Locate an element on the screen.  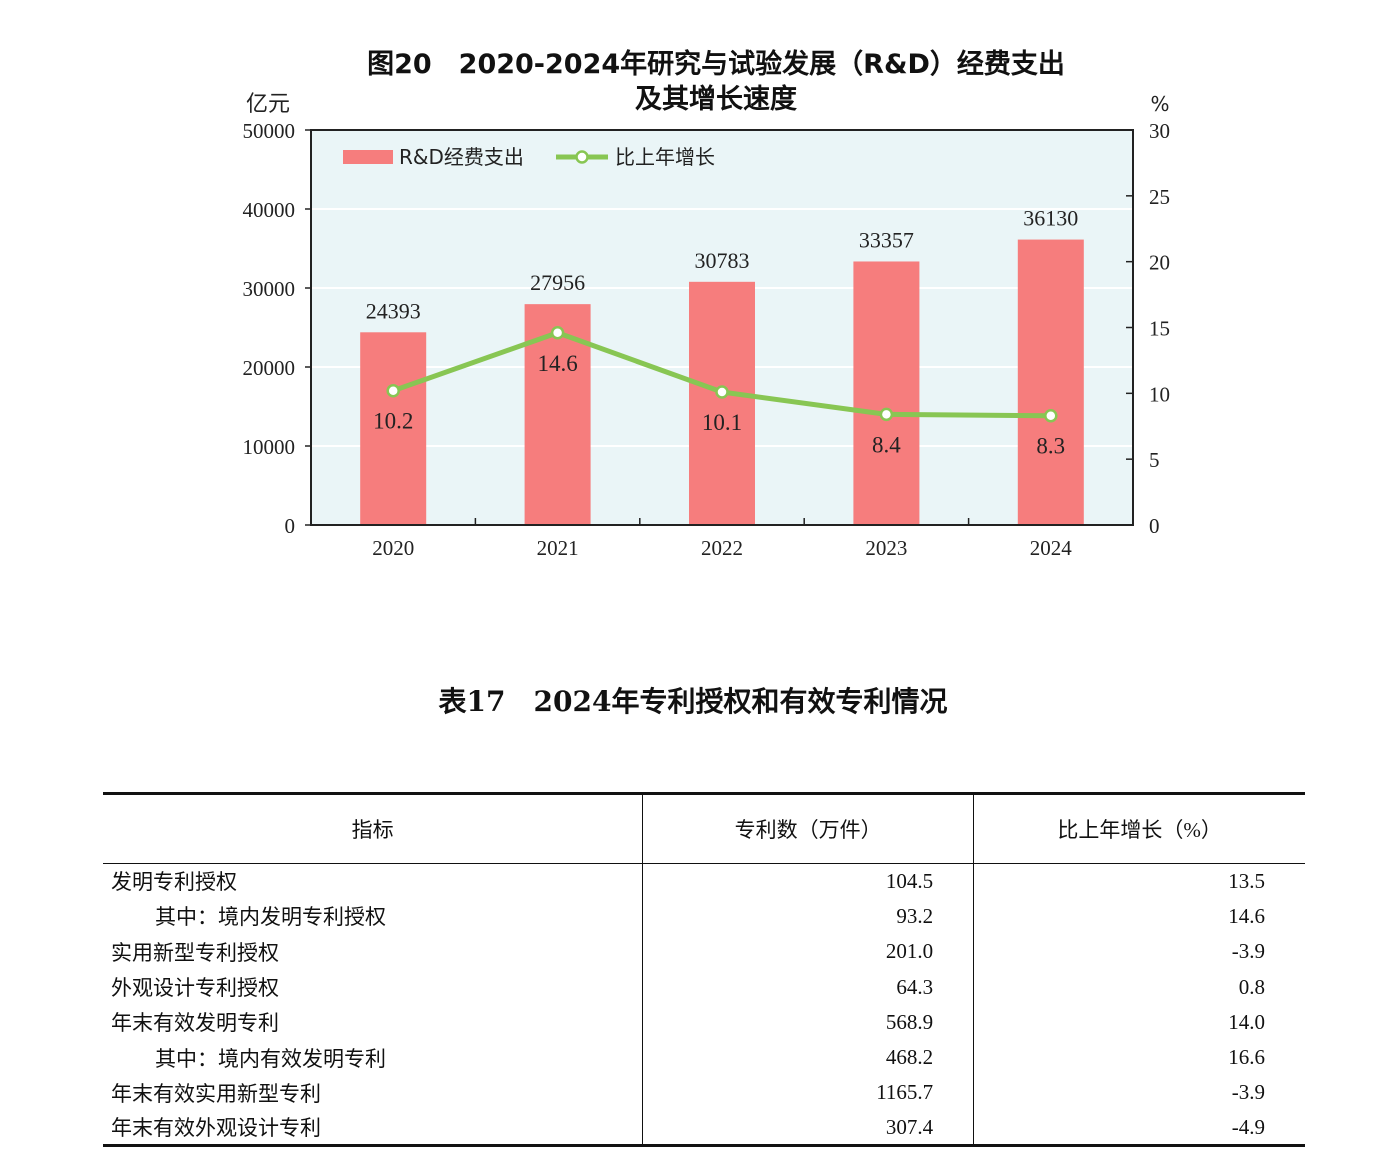
growth-value-label: 10.2 is located at coordinates (393, 421).